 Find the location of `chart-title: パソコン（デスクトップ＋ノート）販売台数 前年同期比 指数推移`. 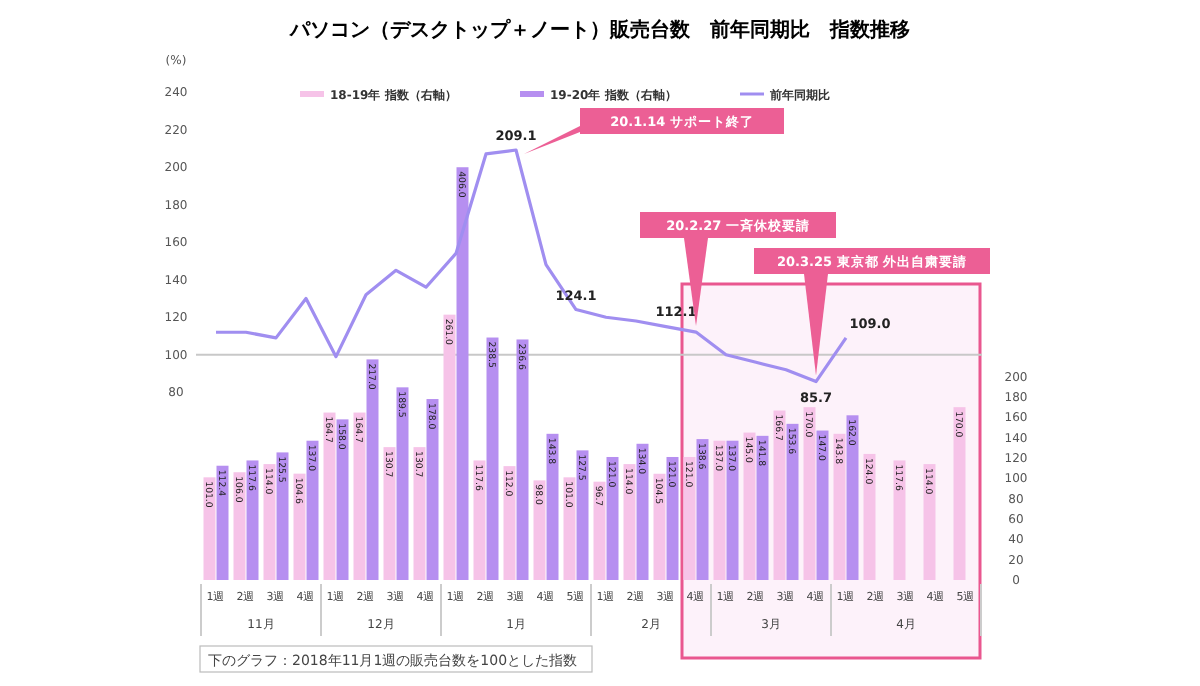

chart-title: パソコン（デスクトップ＋ノート）販売台数 前年同期比 指数推移 is located at coordinates (599, 30).